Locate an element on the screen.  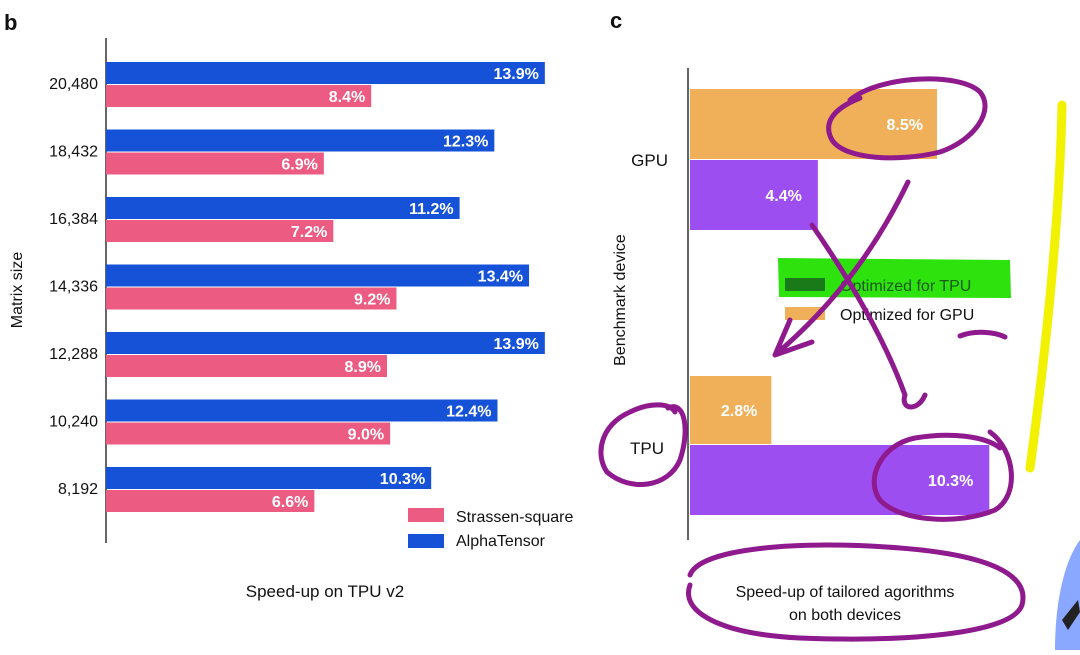
c-bar-label-gpu-optimized: 8.5% is located at coordinates (905, 125).